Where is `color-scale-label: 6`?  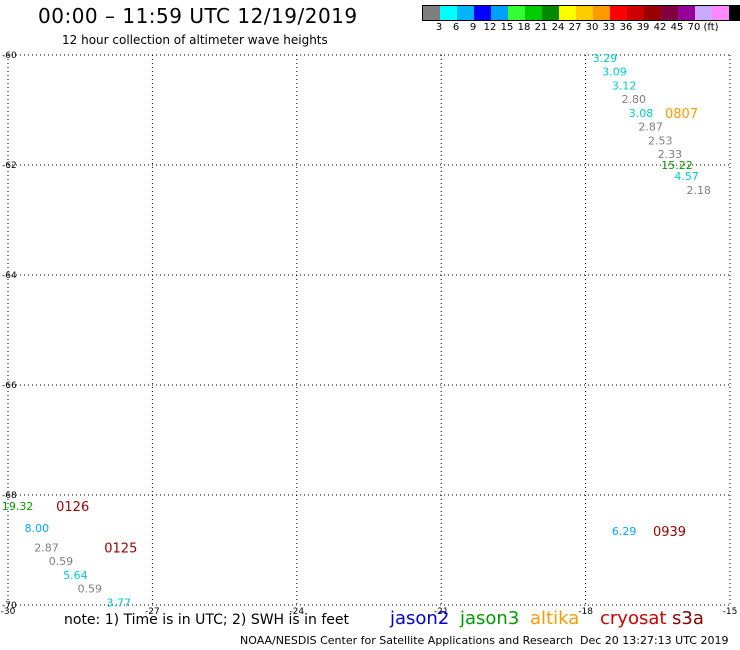
color-scale-label: 6 is located at coordinates (456, 27).